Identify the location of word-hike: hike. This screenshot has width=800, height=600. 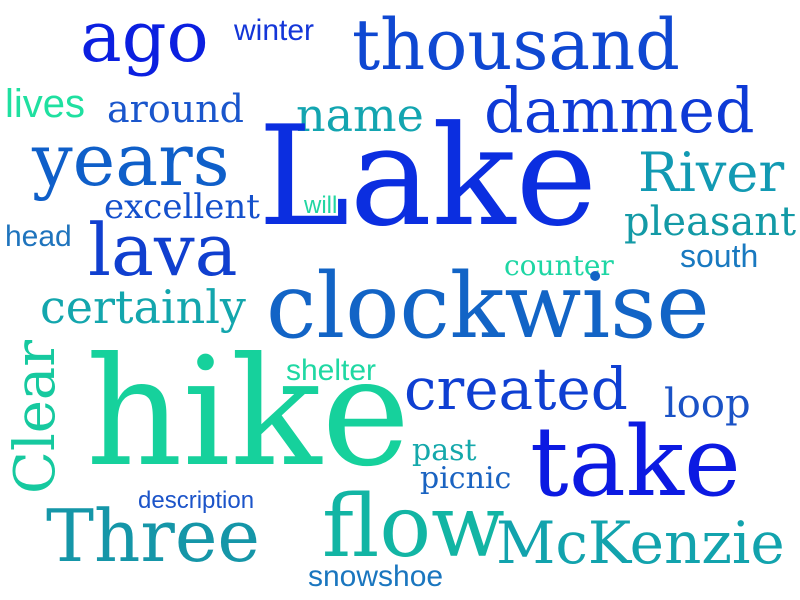
(248, 413).